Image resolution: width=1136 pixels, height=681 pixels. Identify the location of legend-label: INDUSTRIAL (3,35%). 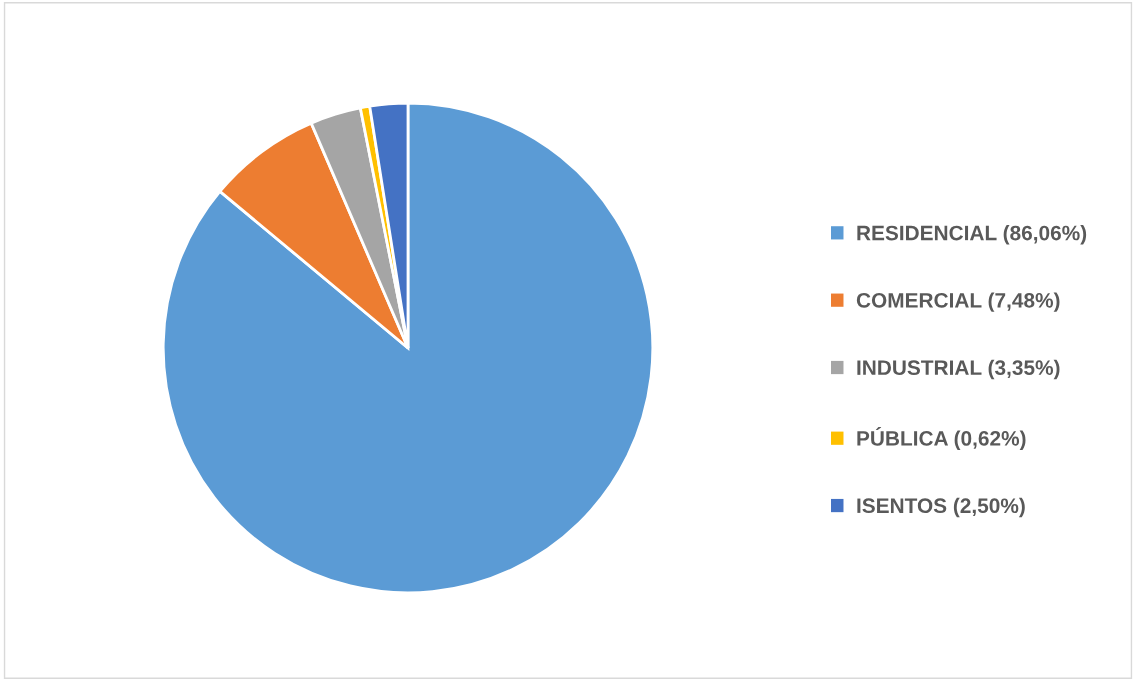
(958, 369).